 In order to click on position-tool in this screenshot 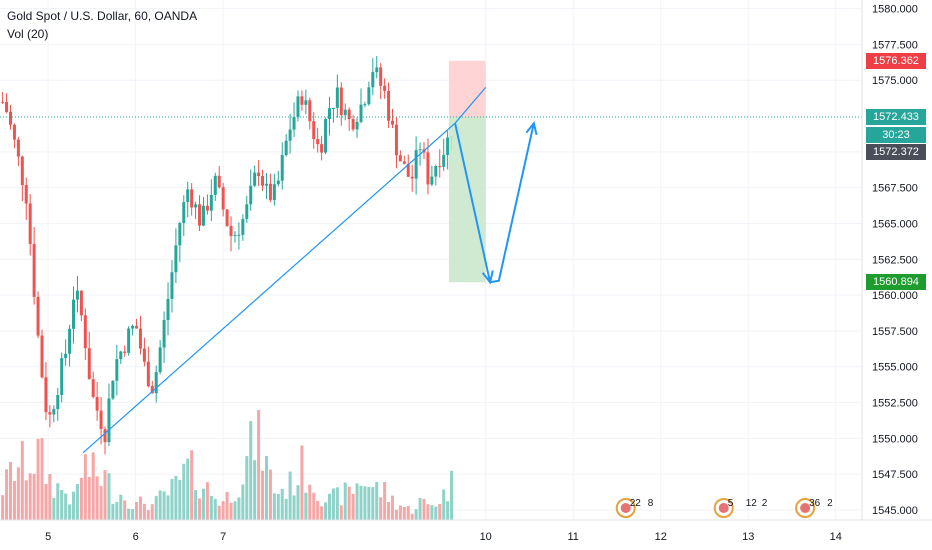, I will do `click(467, 171)`.